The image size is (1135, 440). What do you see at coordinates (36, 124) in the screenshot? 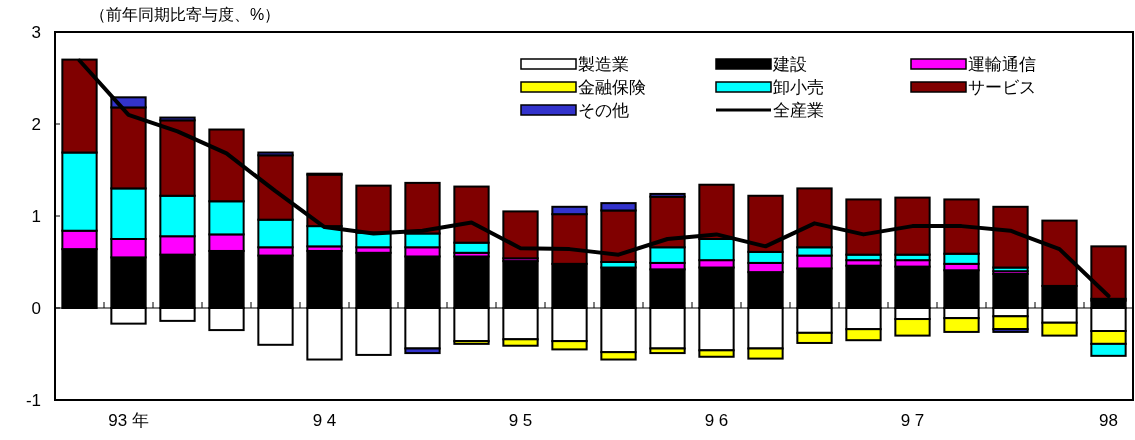
I see `y-tick-label: 2` at bounding box center [36, 124].